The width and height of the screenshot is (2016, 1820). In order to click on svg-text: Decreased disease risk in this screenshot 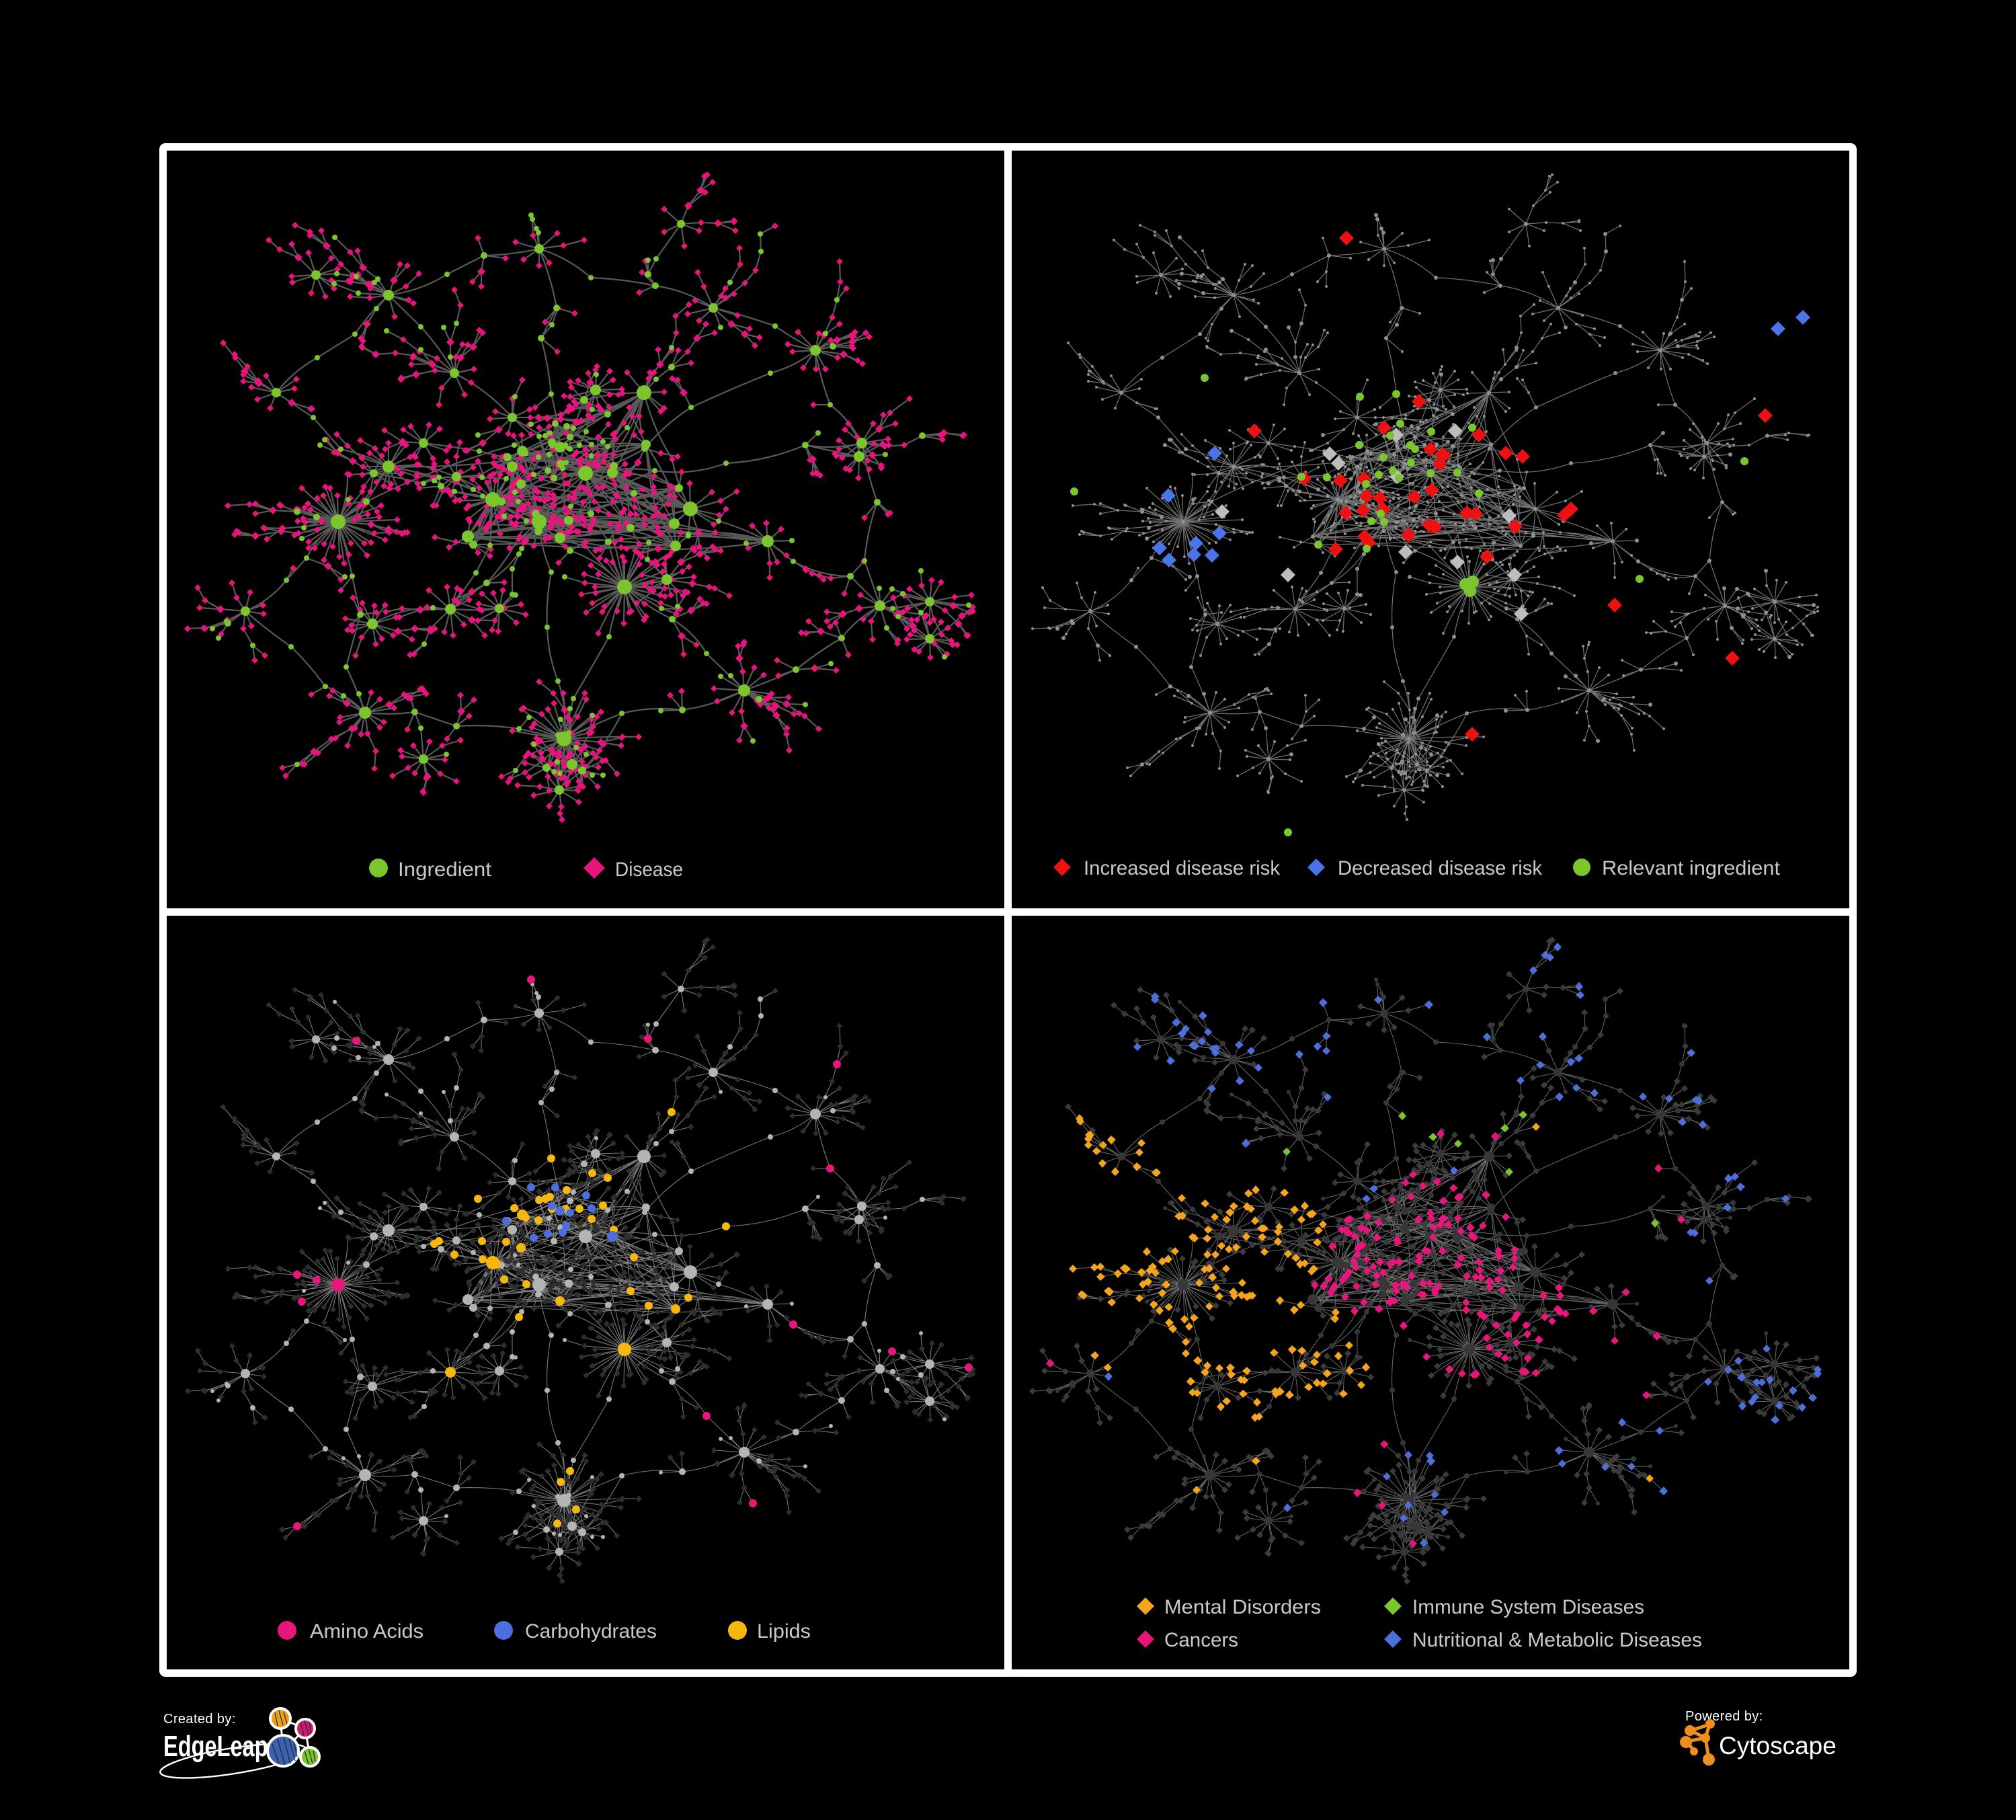, I will do `click(1440, 868)`.